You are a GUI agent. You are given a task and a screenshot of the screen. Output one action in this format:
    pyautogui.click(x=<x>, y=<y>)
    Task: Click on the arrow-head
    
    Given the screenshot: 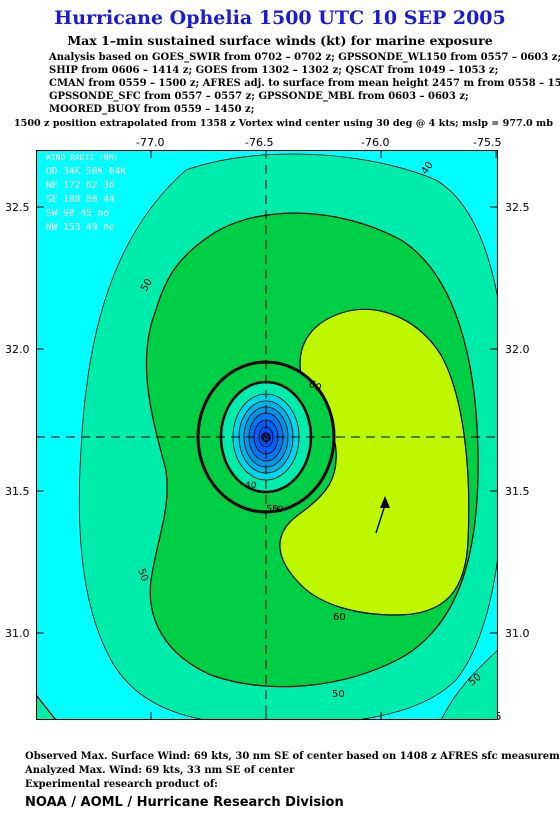 What is the action you would take?
    pyautogui.click(x=385, y=502)
    